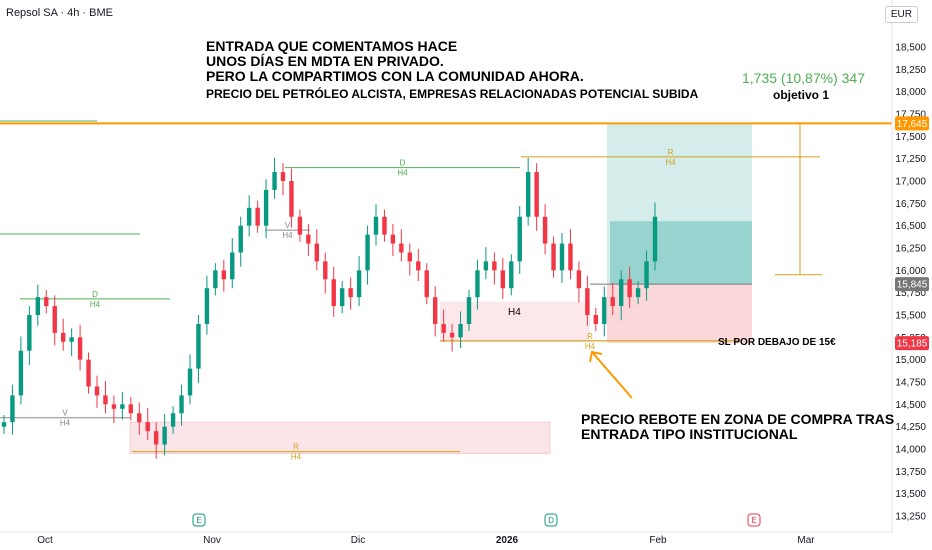  I want to click on price-tick-label: 14,500, so click(910, 405).